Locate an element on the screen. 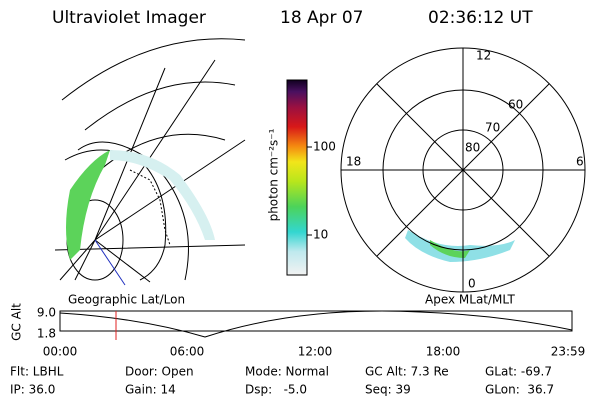 The width and height of the screenshot is (600, 400). time-label: 23:59 is located at coordinates (568, 352).